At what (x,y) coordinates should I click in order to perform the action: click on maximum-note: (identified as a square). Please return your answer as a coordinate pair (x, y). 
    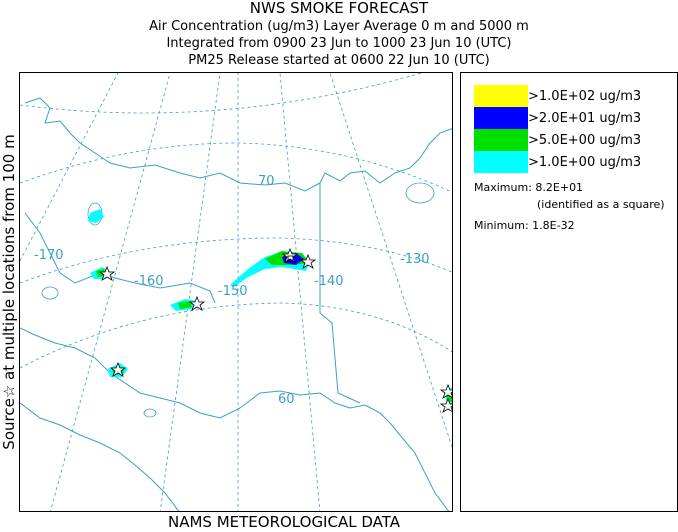
    Looking at the image, I should click on (601, 204).